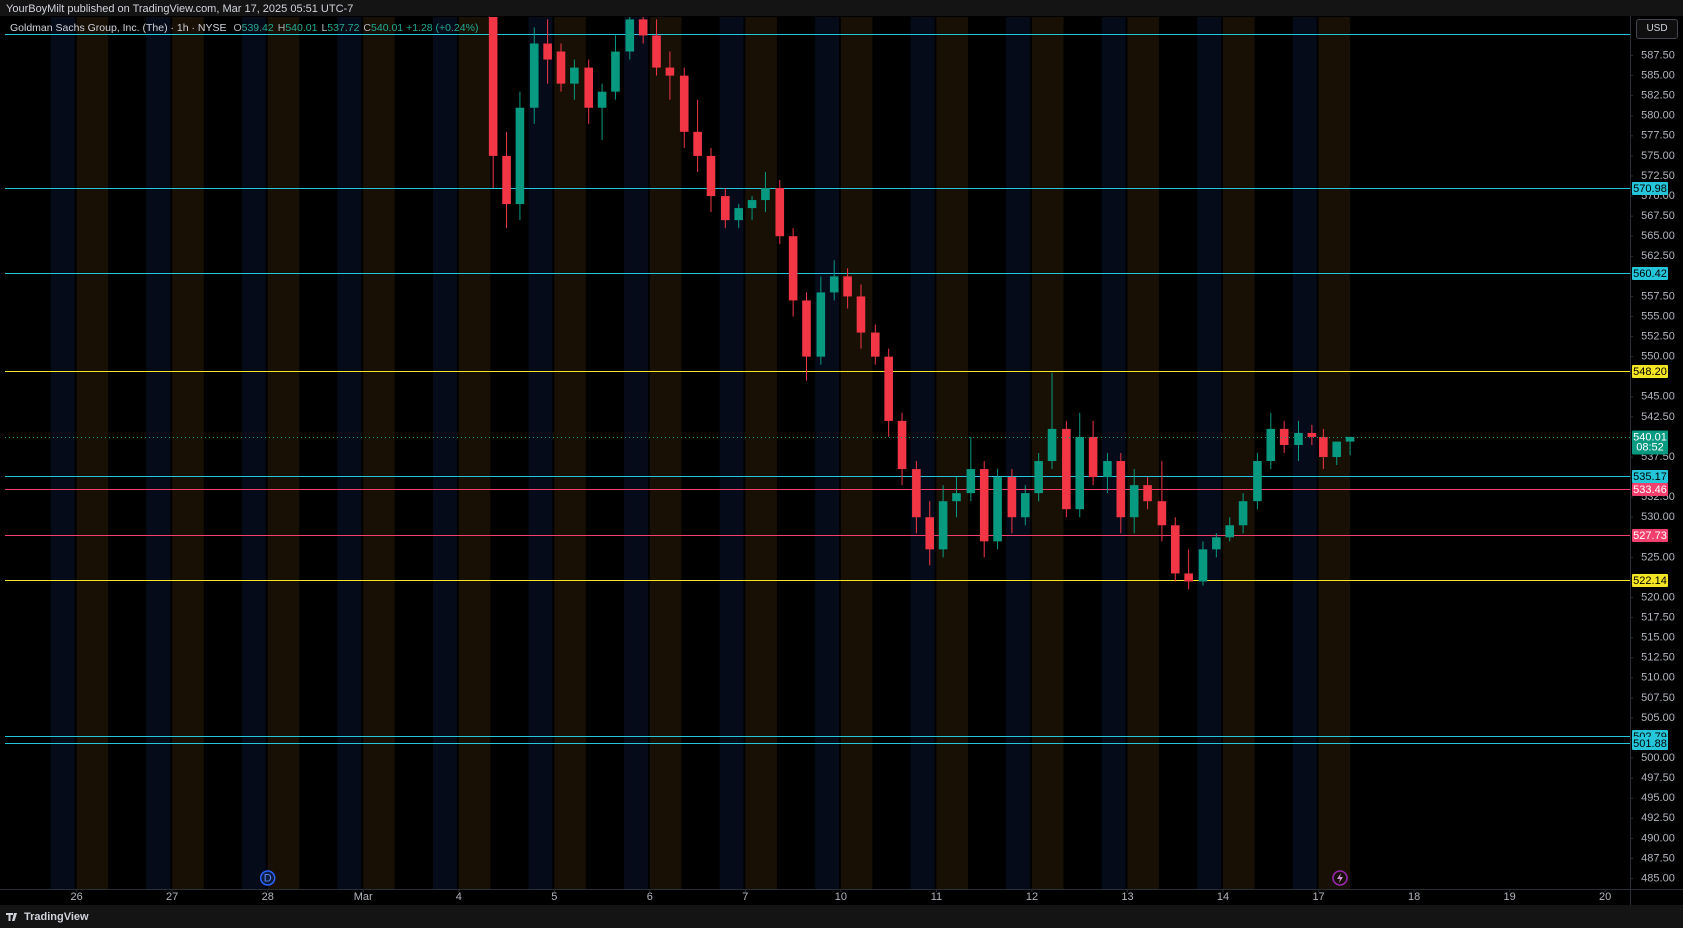  Describe the element at coordinates (841, 8) in the screenshot. I see `header-bar` at that location.